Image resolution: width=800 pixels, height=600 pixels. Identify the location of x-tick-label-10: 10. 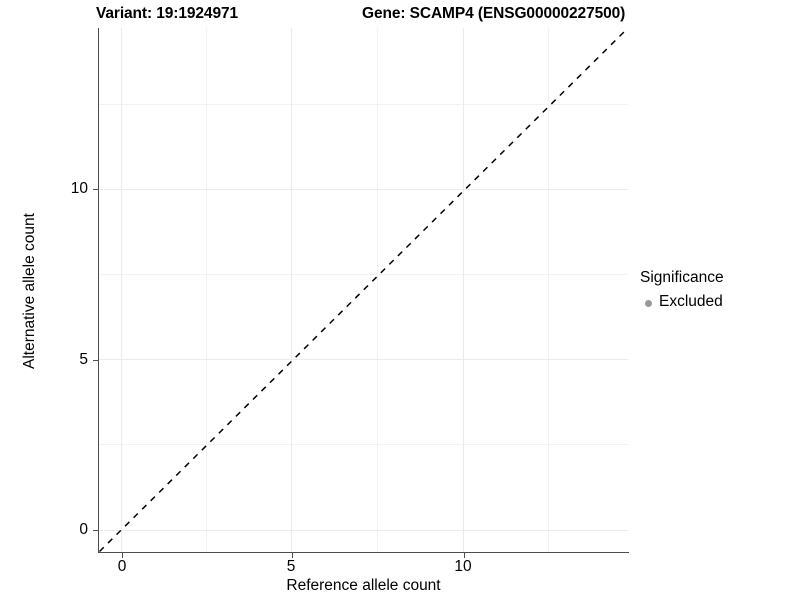
(463, 566).